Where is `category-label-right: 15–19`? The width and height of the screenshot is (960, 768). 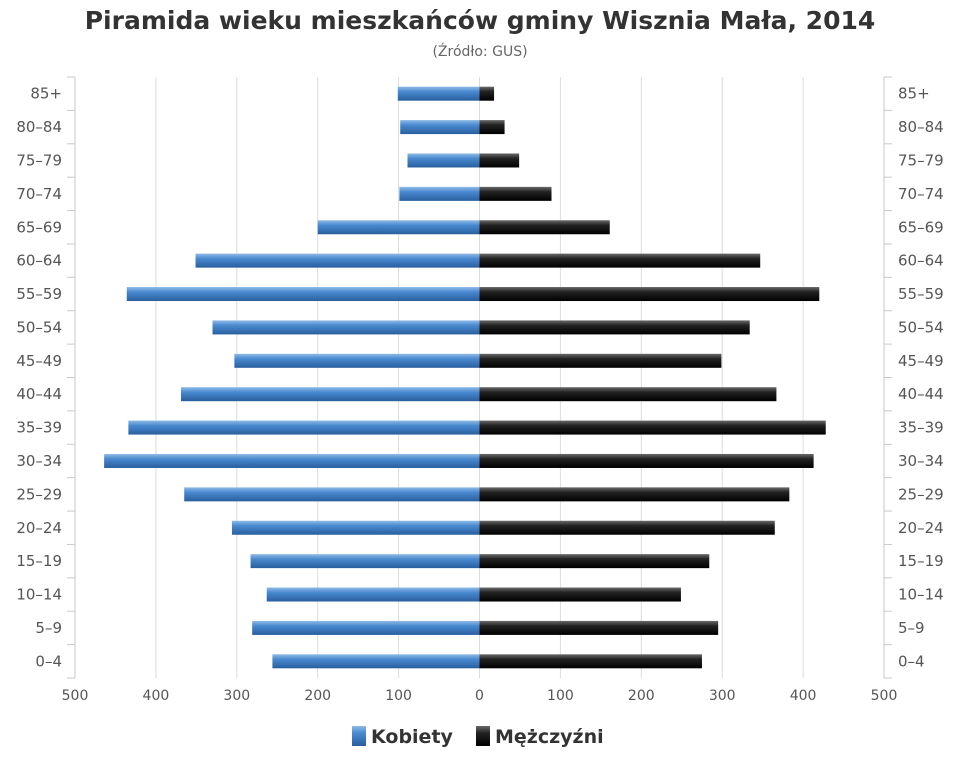 category-label-right: 15–19 is located at coordinates (921, 561).